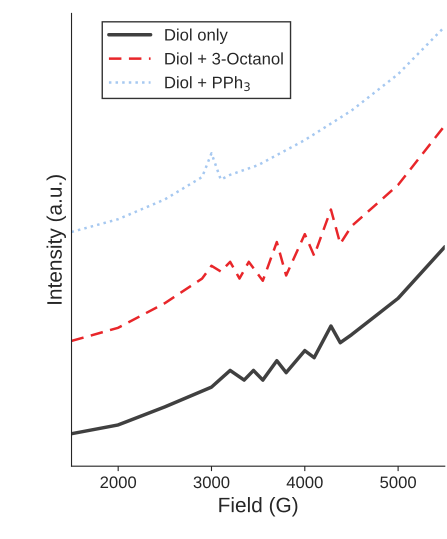 This screenshot has width=447, height=539. Describe the element at coordinates (224, 58) in the screenshot. I see `legend-label: Diol + 3-Octanol` at that location.